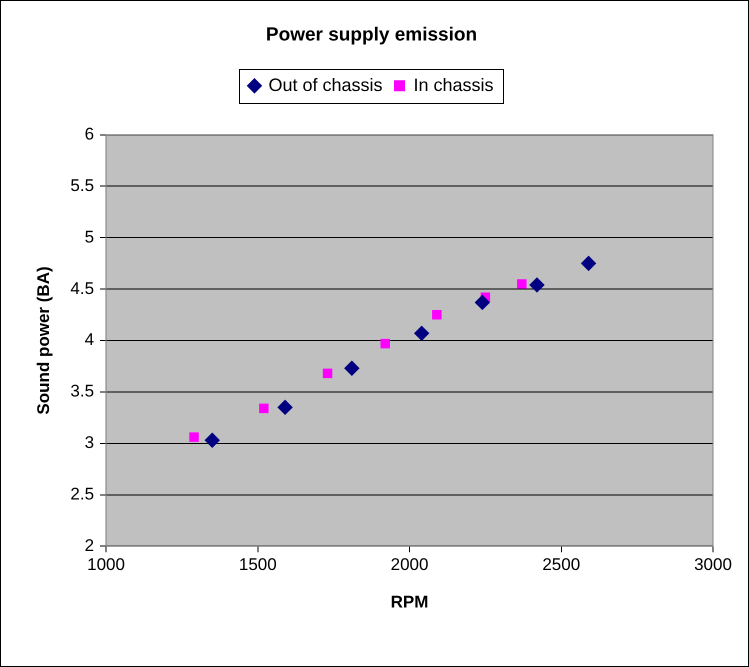  Describe the element at coordinates (325, 84) in the screenshot. I see `legend-label: Out of chassis` at that location.